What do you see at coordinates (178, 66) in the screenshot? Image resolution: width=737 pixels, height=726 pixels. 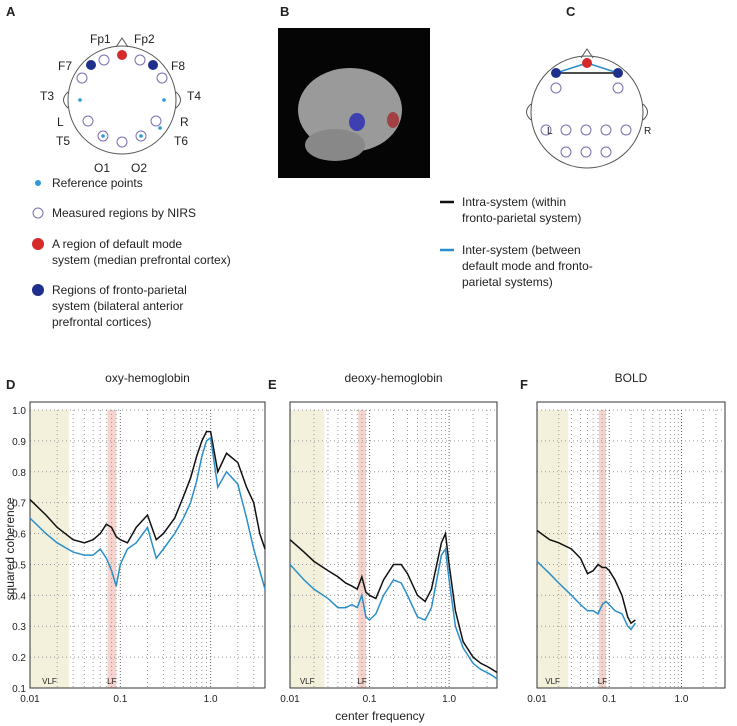 I see `electrode: F8` at bounding box center [178, 66].